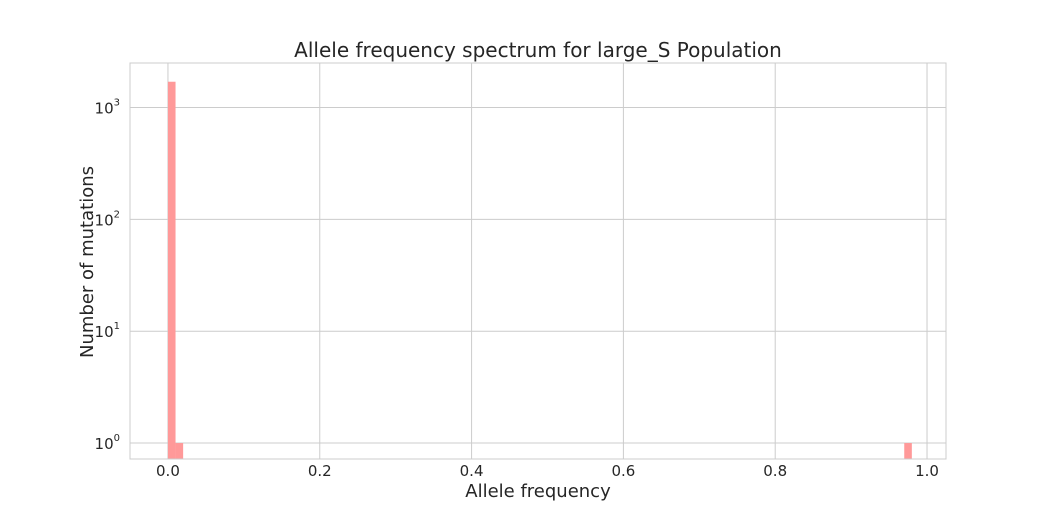 The image size is (1050, 525). What do you see at coordinates (168, 471) in the screenshot?
I see `x-tick-label: 0.0` at bounding box center [168, 471].